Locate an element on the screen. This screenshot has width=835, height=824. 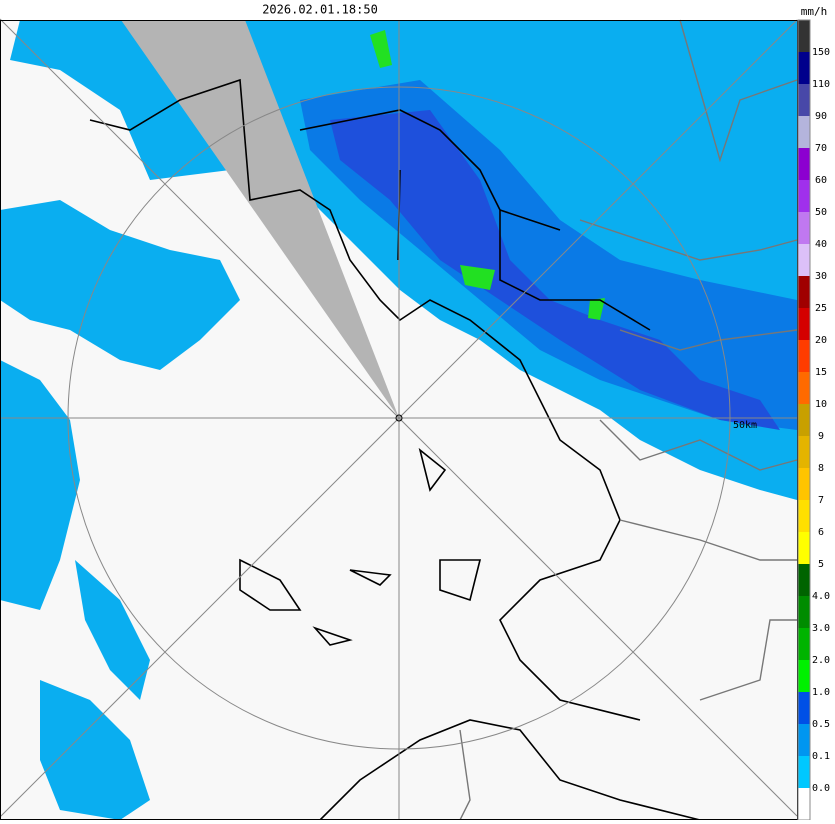
legend-label: 3.0 is located at coordinates (821, 628).